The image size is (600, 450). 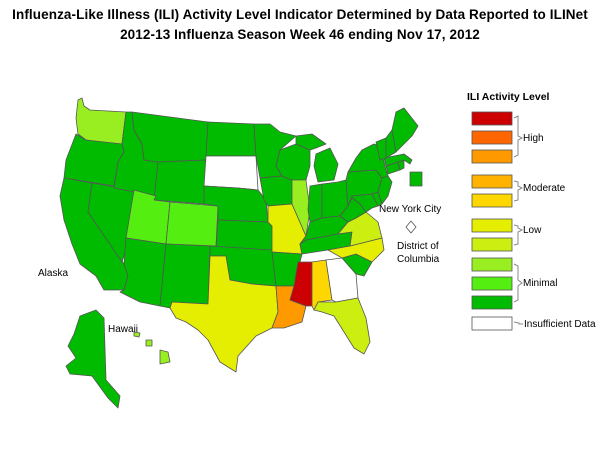 What do you see at coordinates (532, 230) in the screenshot?
I see `legend-label-low: Low` at bounding box center [532, 230].